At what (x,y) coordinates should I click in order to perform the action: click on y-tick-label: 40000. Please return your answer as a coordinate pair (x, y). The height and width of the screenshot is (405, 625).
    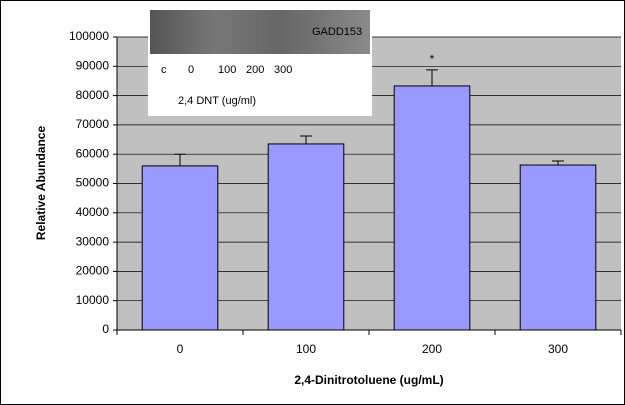
    Looking at the image, I should click on (93, 212).